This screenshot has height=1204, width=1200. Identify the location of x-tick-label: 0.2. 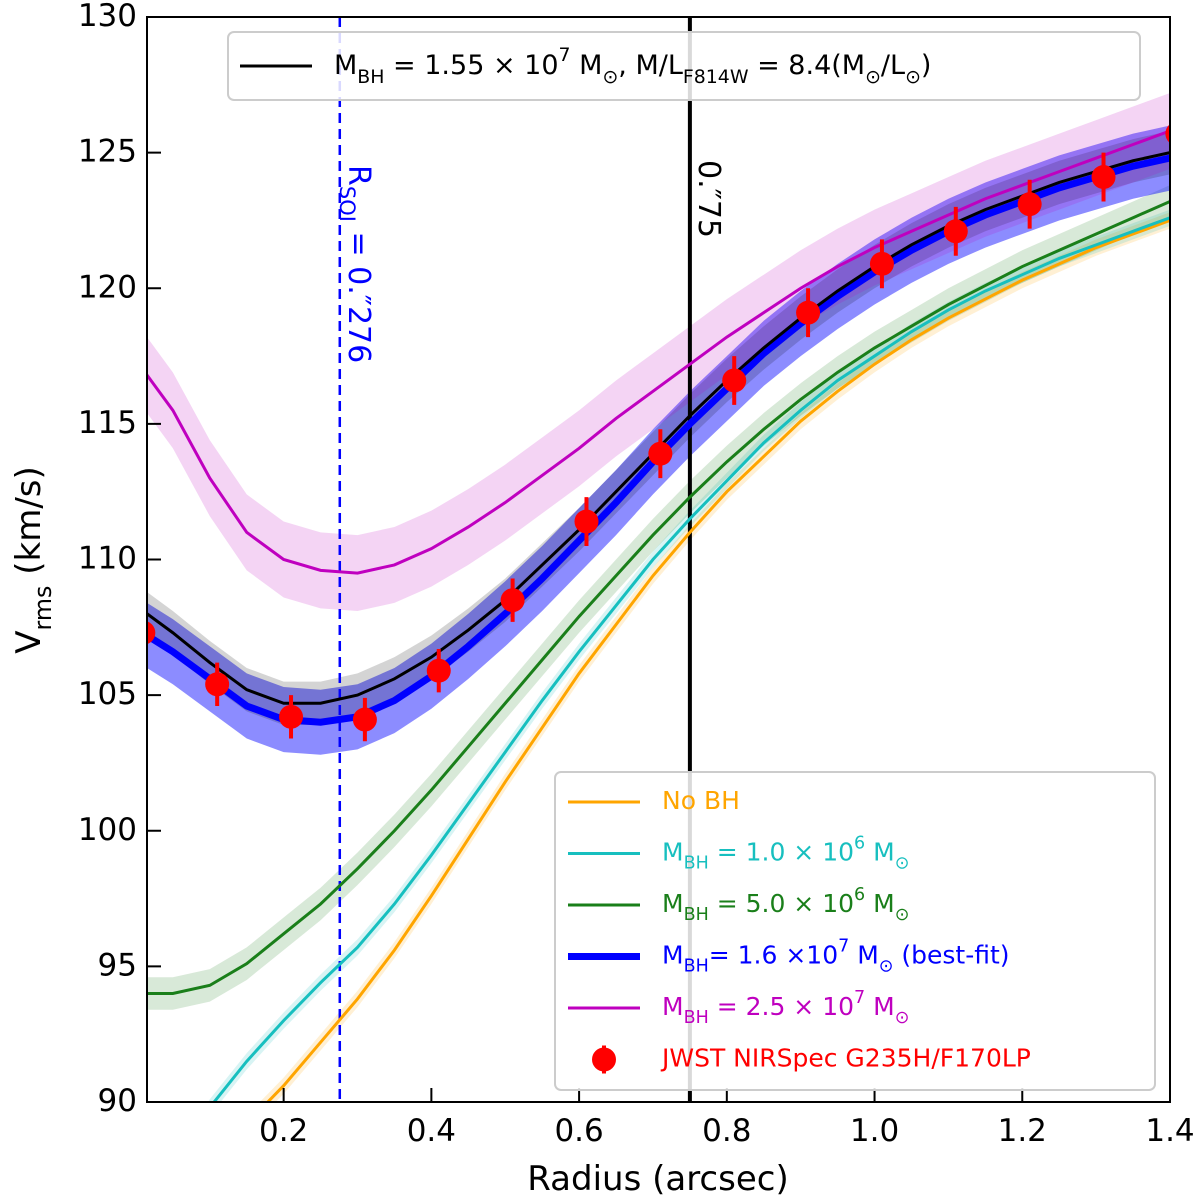
(283, 1131).